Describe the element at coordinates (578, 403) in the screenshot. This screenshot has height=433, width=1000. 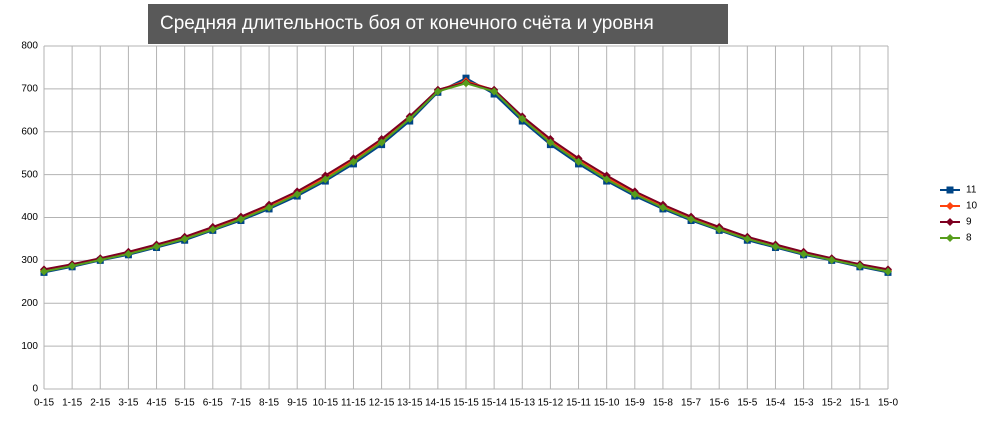
I see `x-tick-label: 15-11` at that location.